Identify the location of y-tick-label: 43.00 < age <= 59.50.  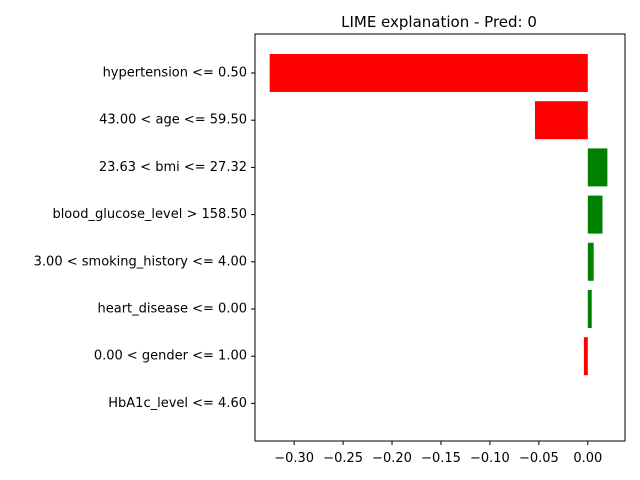
(173, 120).